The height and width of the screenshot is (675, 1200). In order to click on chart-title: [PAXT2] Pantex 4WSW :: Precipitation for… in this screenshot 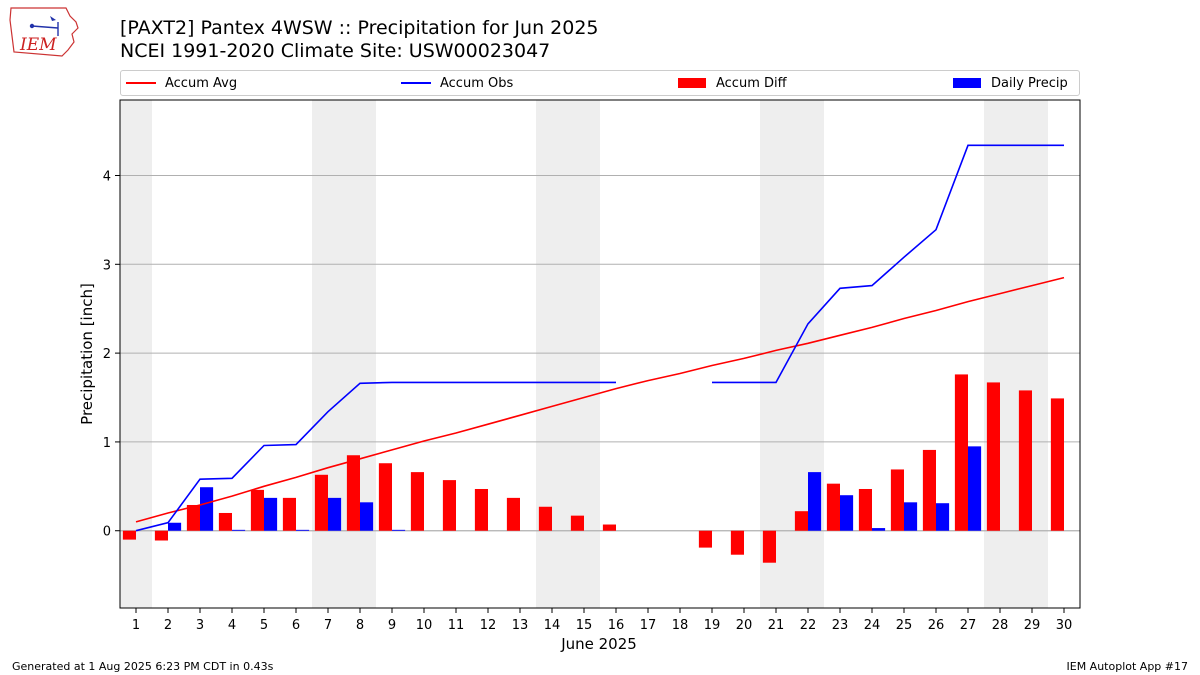, I will do `click(359, 28)`.